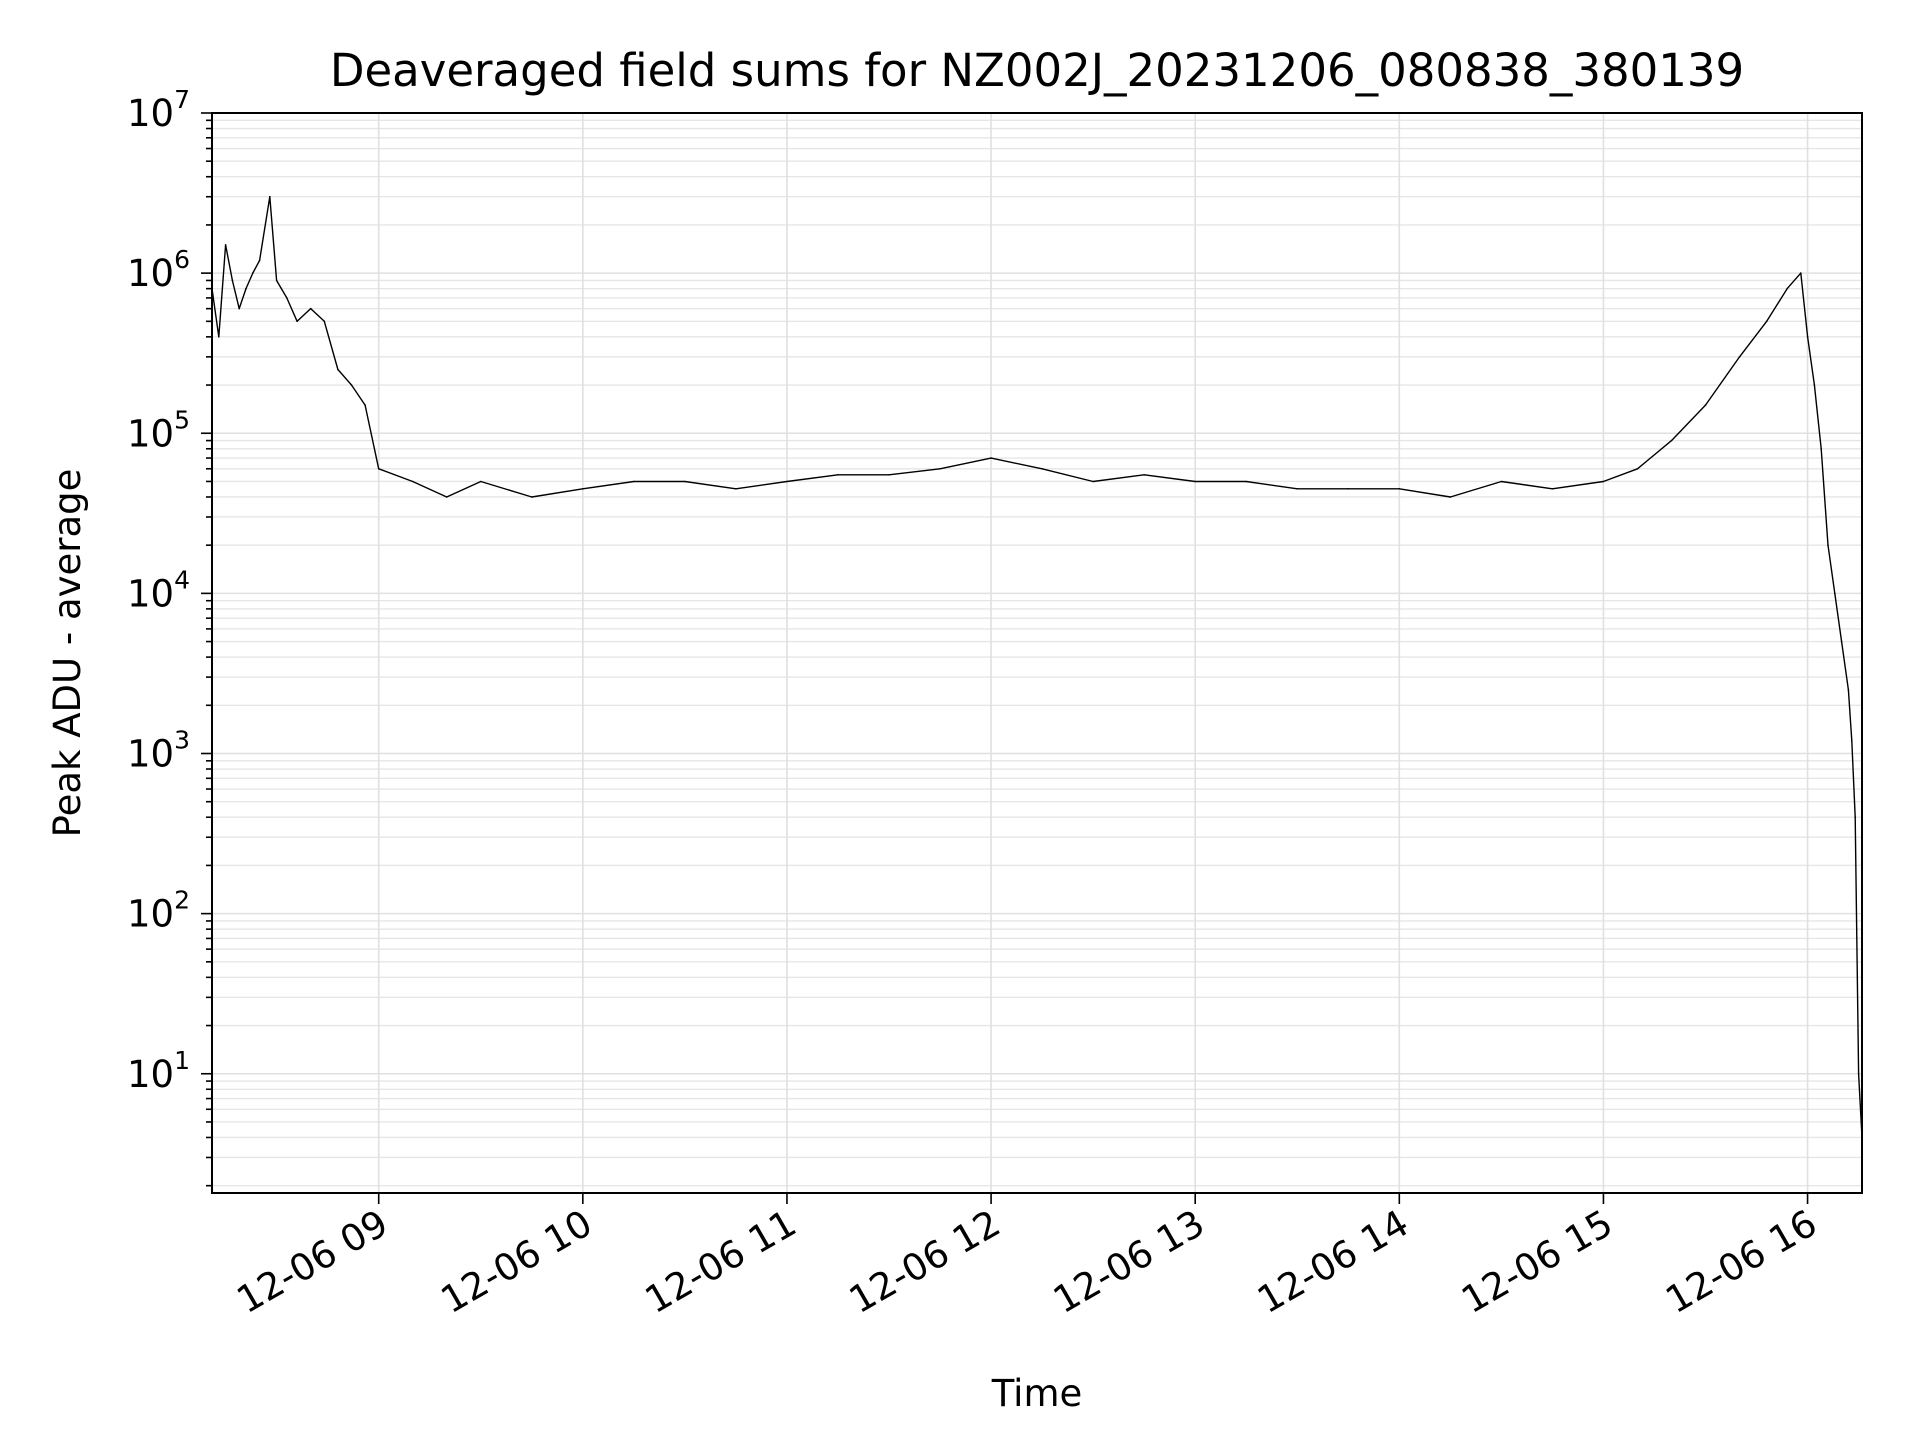 This screenshot has height=1440, width=1920. I want to click on x-tick-label: 12-06 12, so click(925, 1262).